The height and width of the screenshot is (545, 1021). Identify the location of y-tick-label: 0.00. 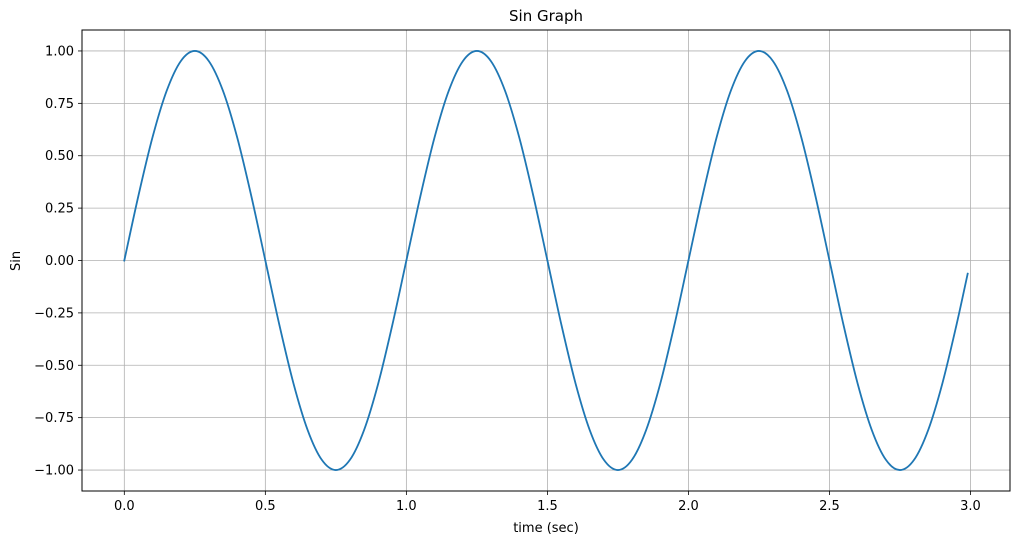
(59, 261).